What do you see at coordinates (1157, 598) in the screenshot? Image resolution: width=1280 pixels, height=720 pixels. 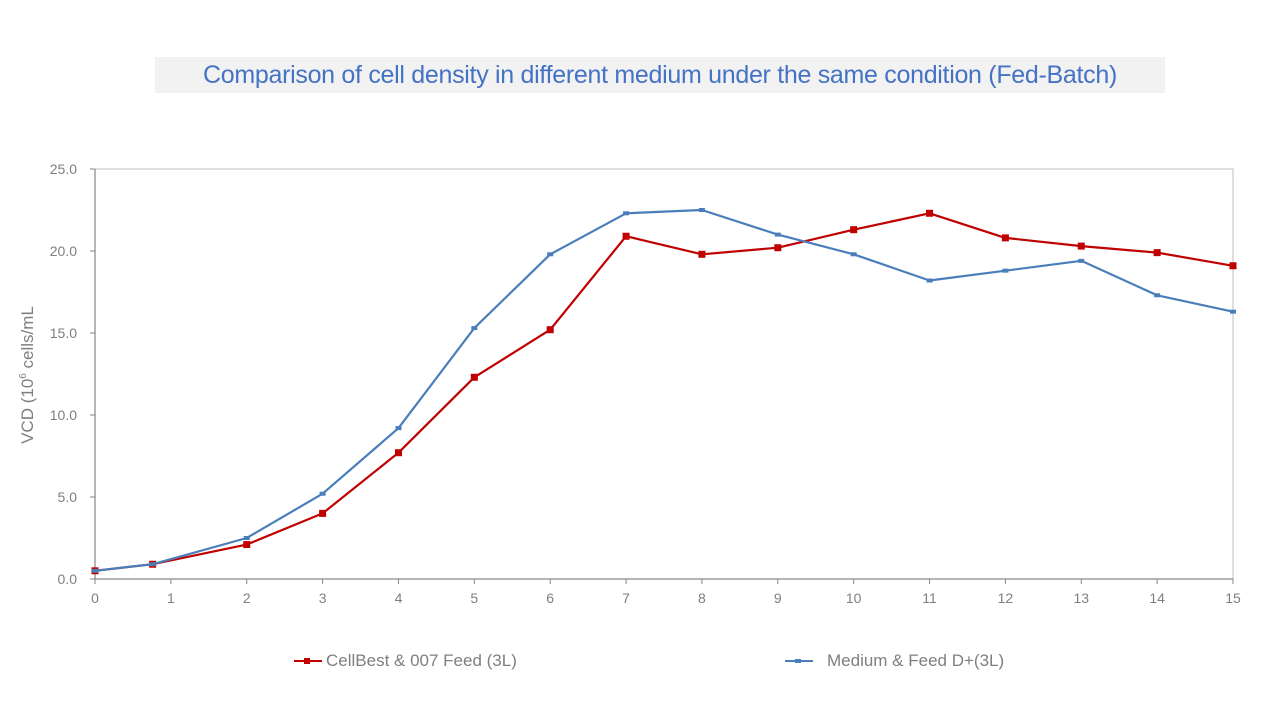 I see `x-tick-label: 14` at bounding box center [1157, 598].